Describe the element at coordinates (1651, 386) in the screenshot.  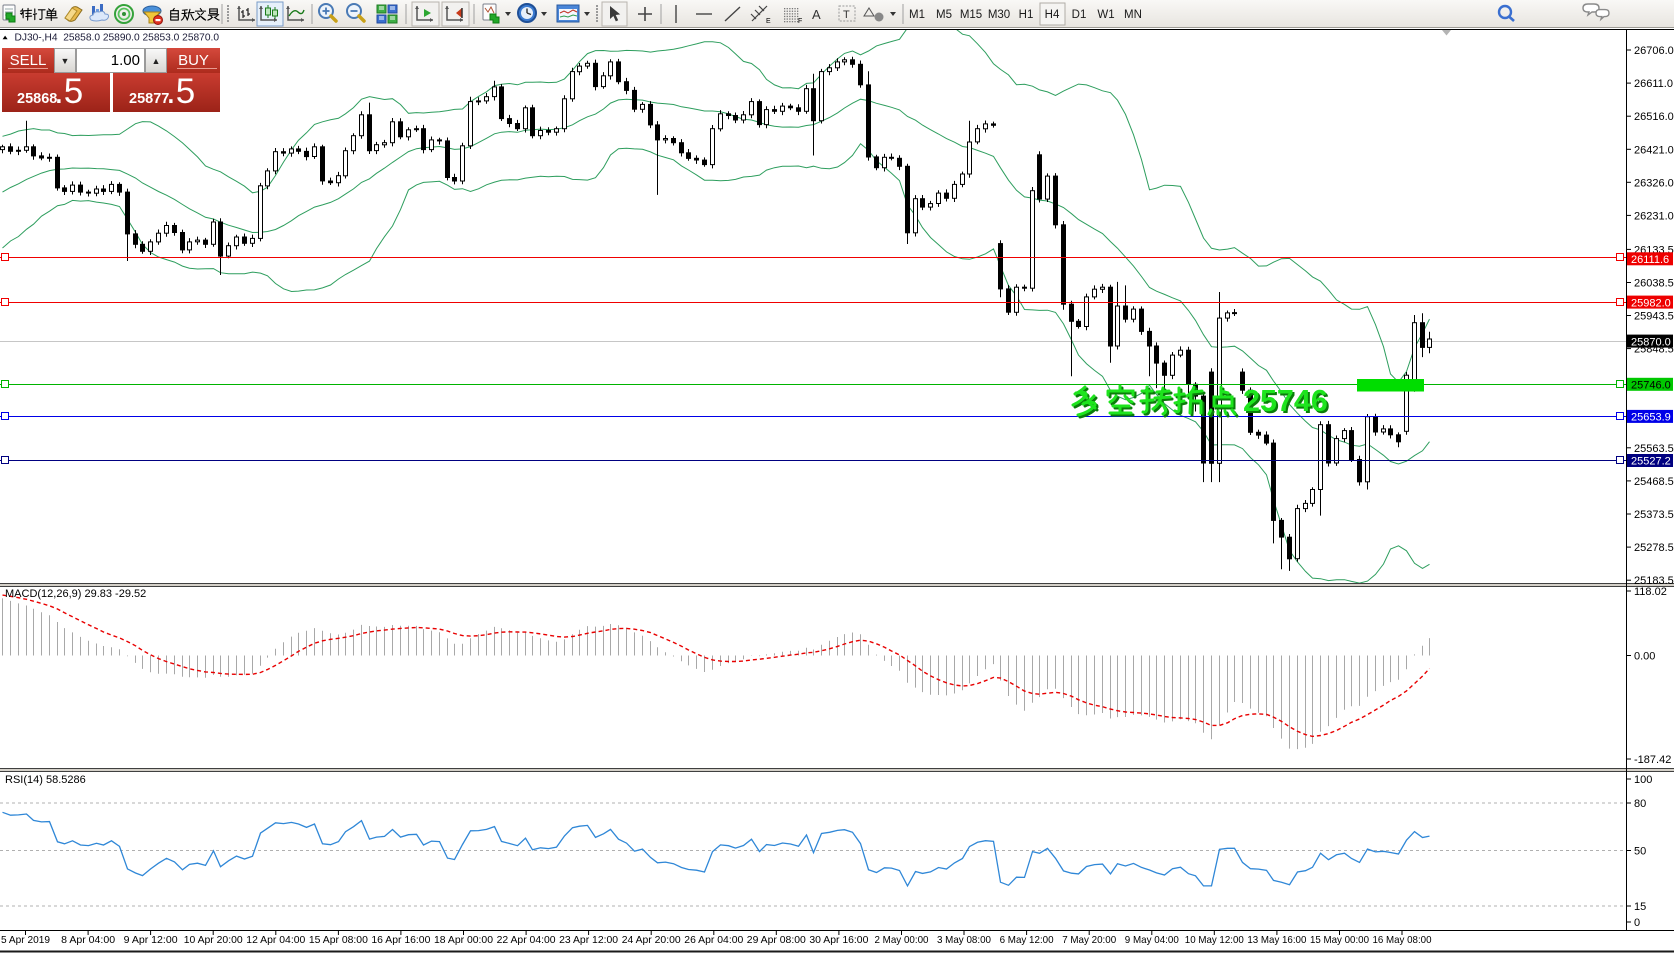
I see `svg-text: 25746.0` at that location.